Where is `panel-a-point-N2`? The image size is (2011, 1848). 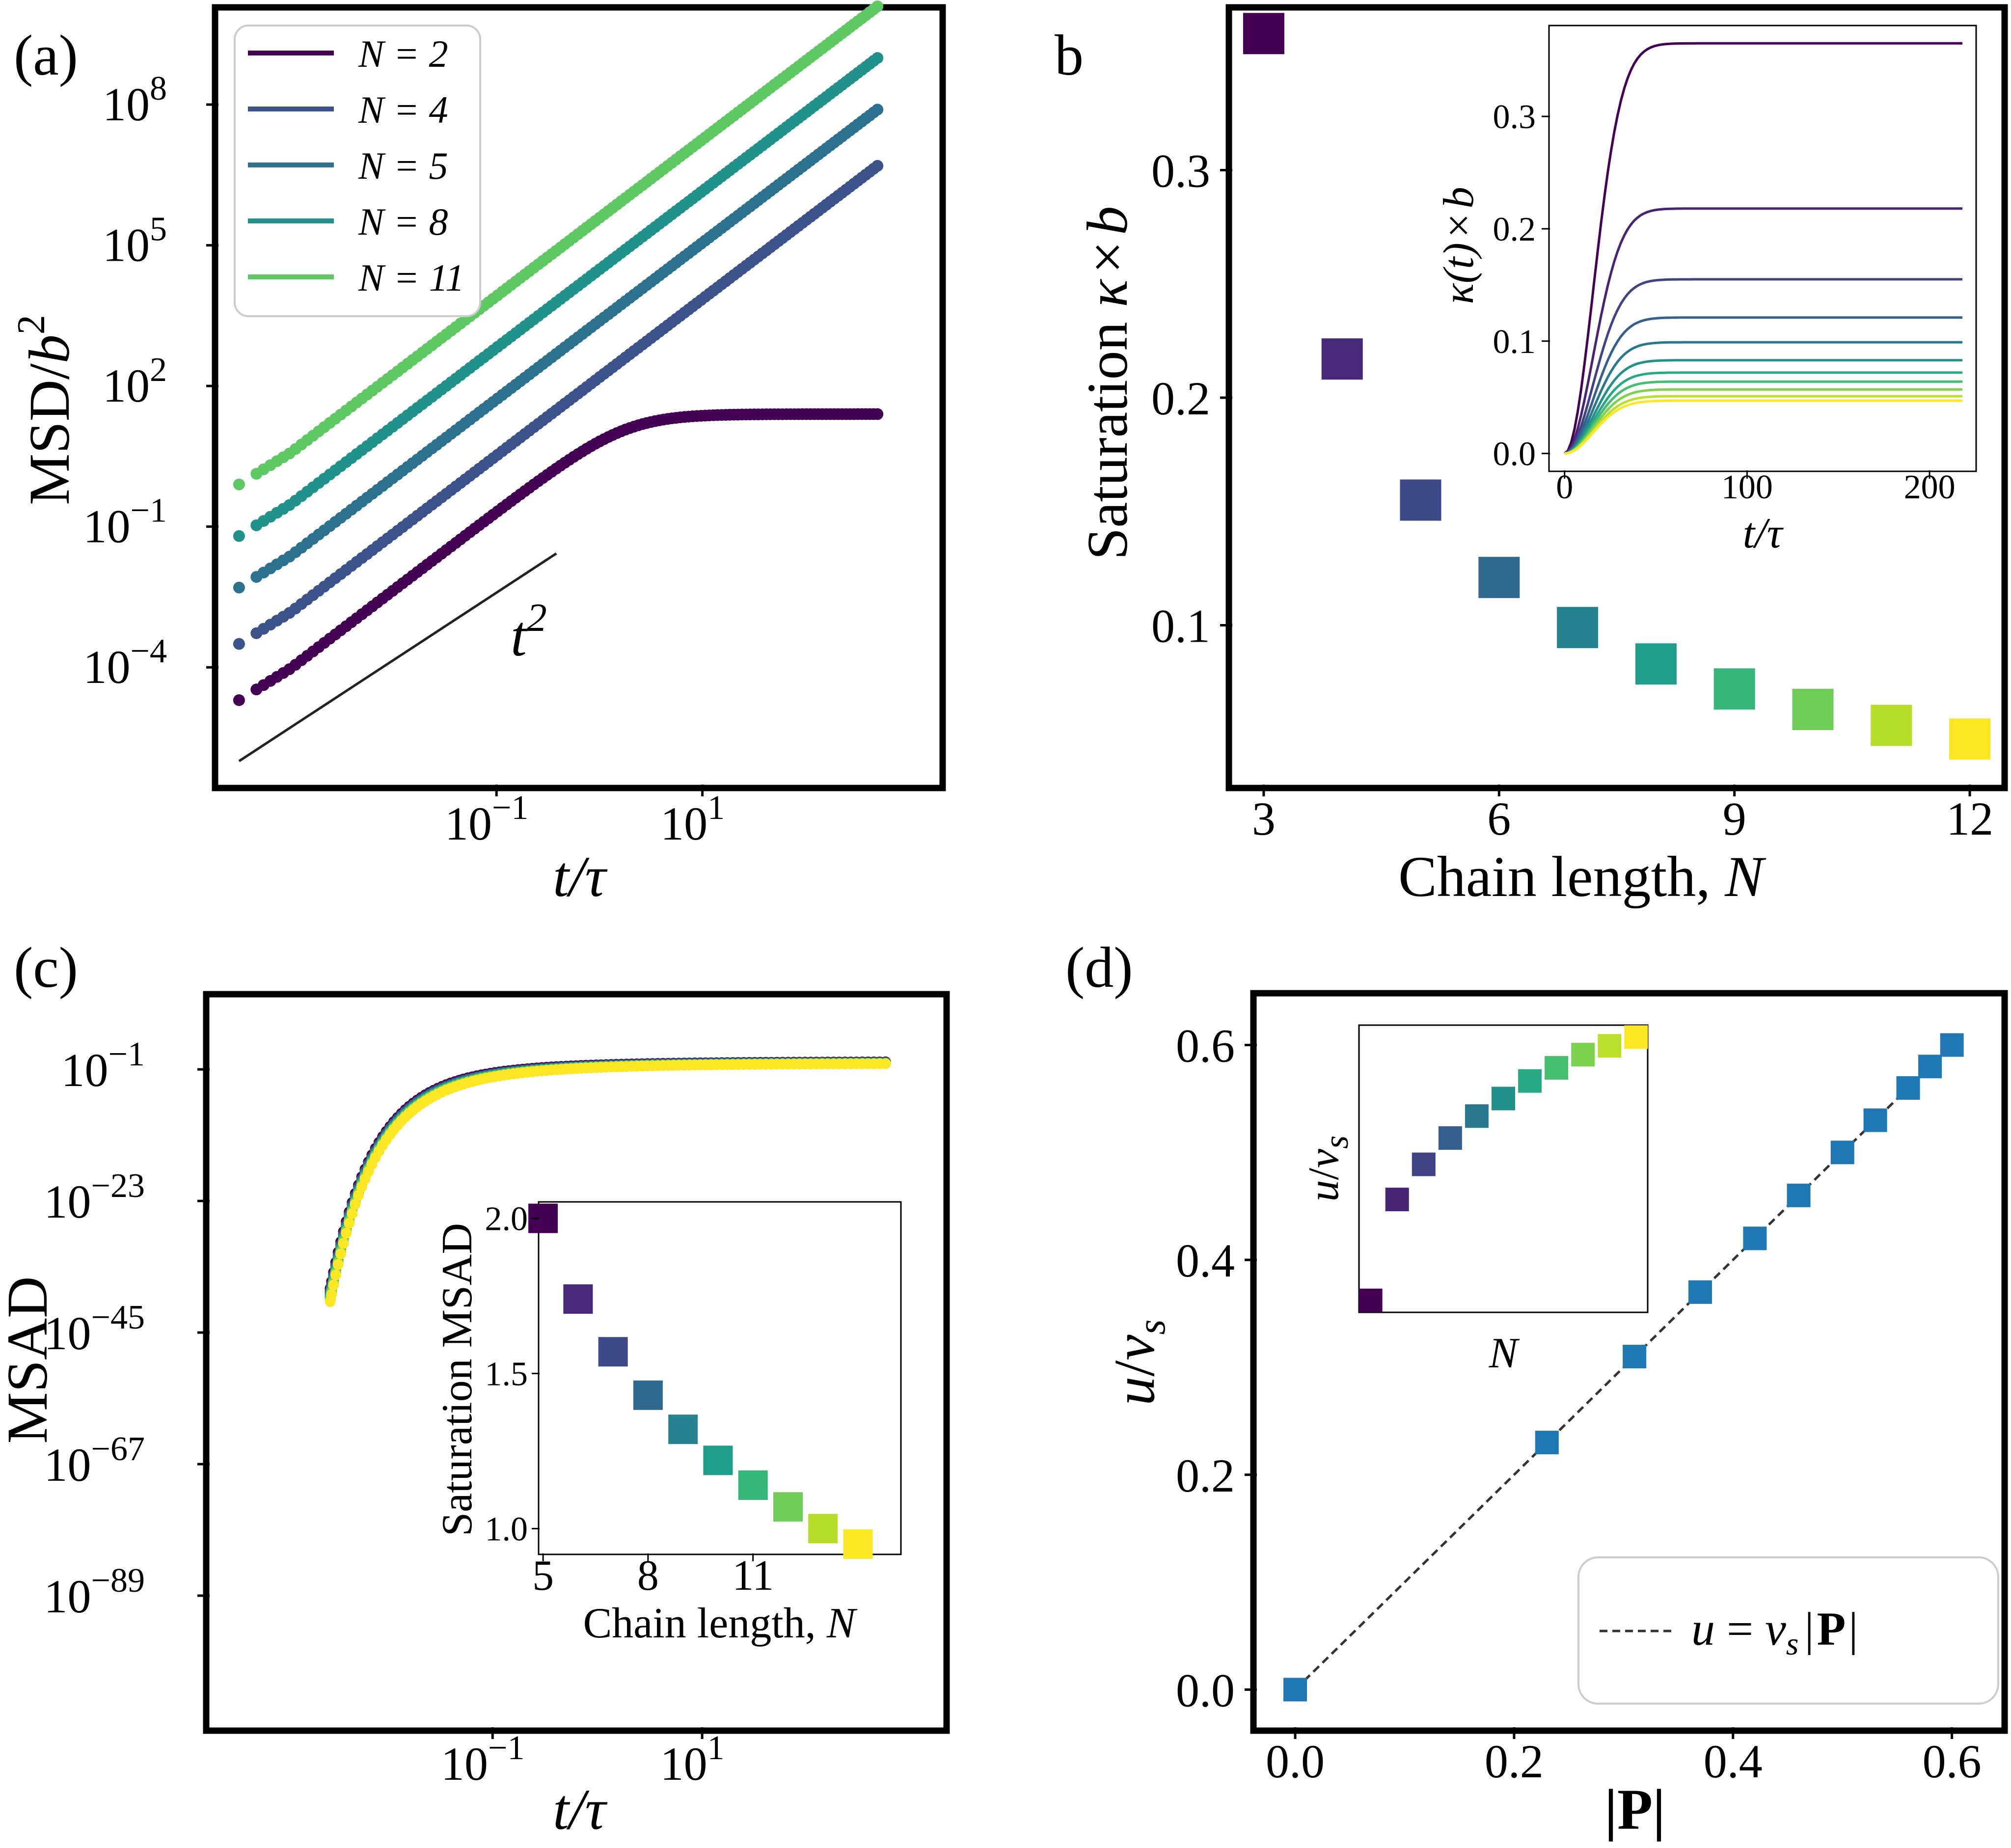 panel-a-point-N2 is located at coordinates (239, 700).